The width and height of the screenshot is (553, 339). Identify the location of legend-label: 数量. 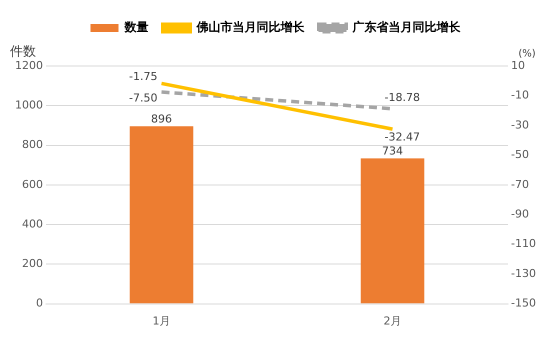
(136, 27).